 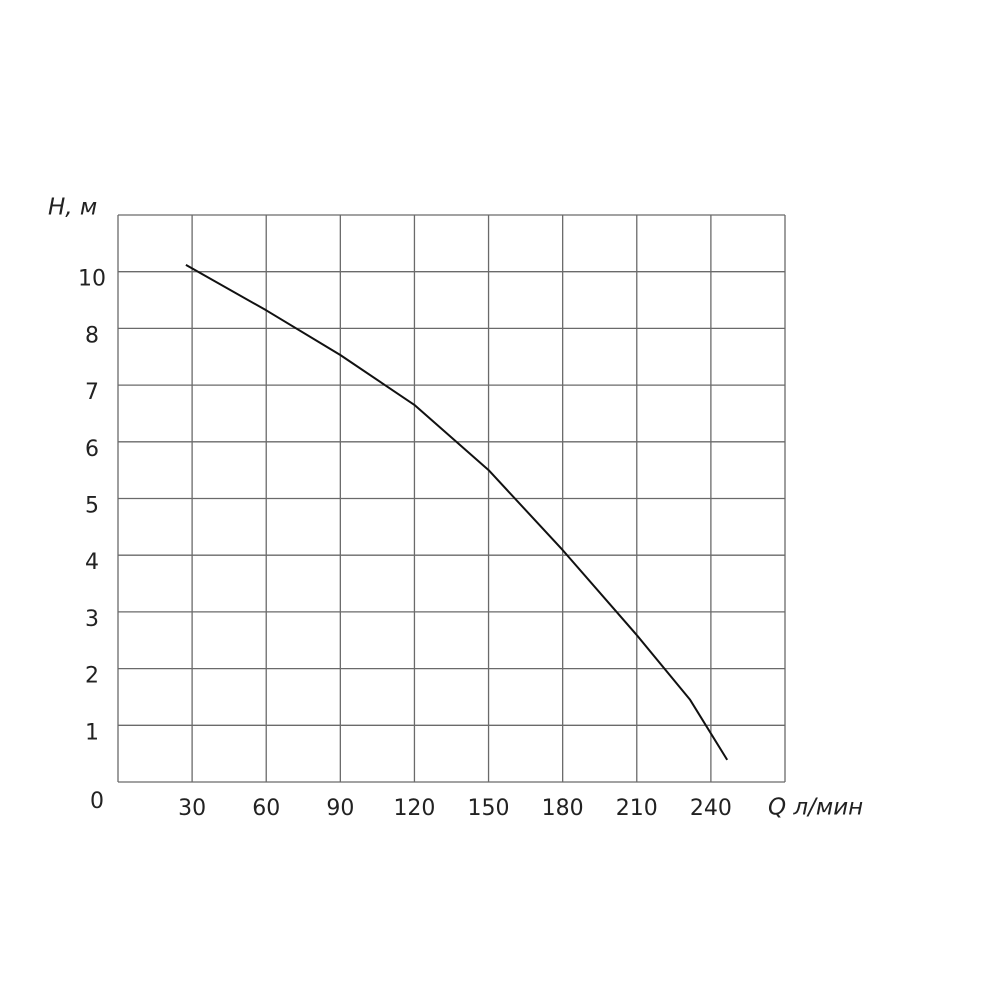 What do you see at coordinates (97, 801) in the screenshot?
I see `y-tick-label: 0` at bounding box center [97, 801].